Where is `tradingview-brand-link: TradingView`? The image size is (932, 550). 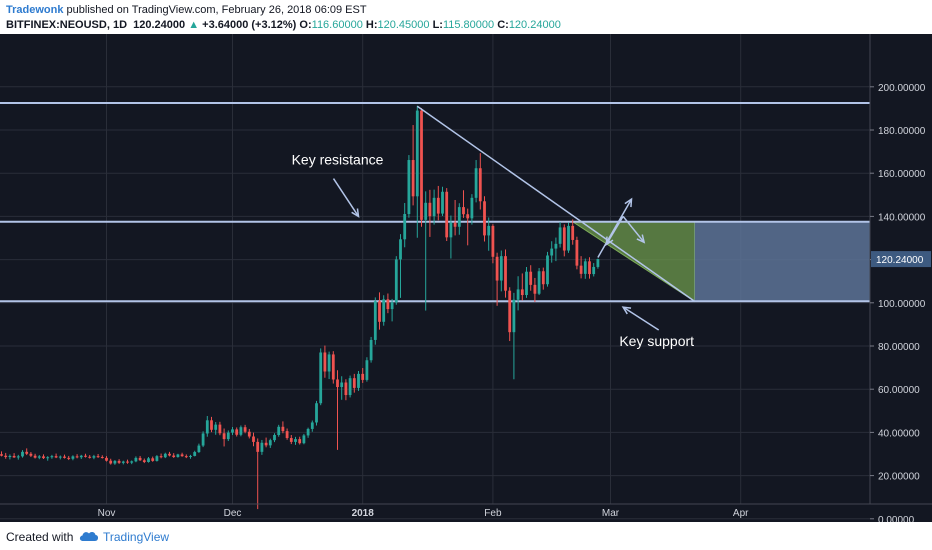 tradingview-brand-link: TradingView is located at coordinates (136, 537).